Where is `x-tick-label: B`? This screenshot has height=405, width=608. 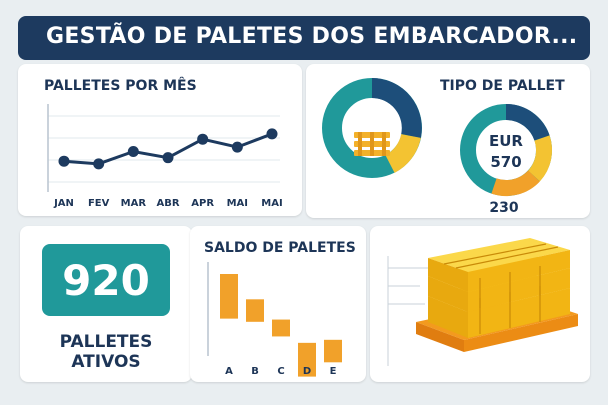
x-tick-label: B is located at coordinates (255, 371).